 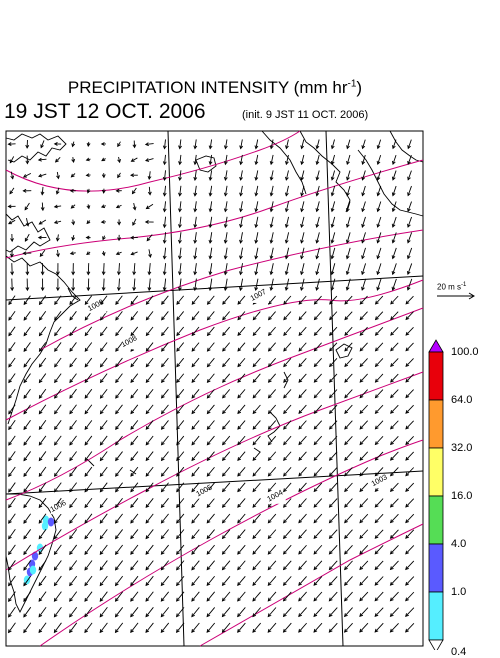 I want to click on colorbar-level-label: 100.0, so click(x=465, y=352).